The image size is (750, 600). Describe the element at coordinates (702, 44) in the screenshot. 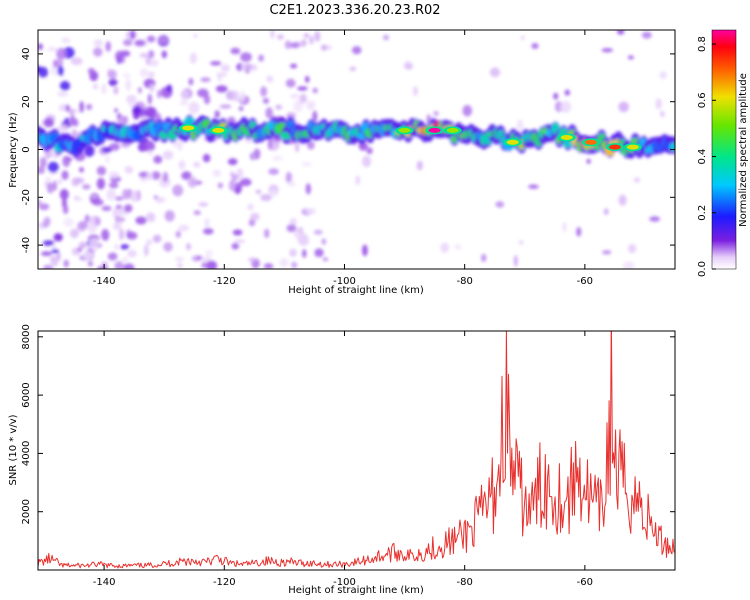

I see `colorbar-tick-label: 0.8` at that location.